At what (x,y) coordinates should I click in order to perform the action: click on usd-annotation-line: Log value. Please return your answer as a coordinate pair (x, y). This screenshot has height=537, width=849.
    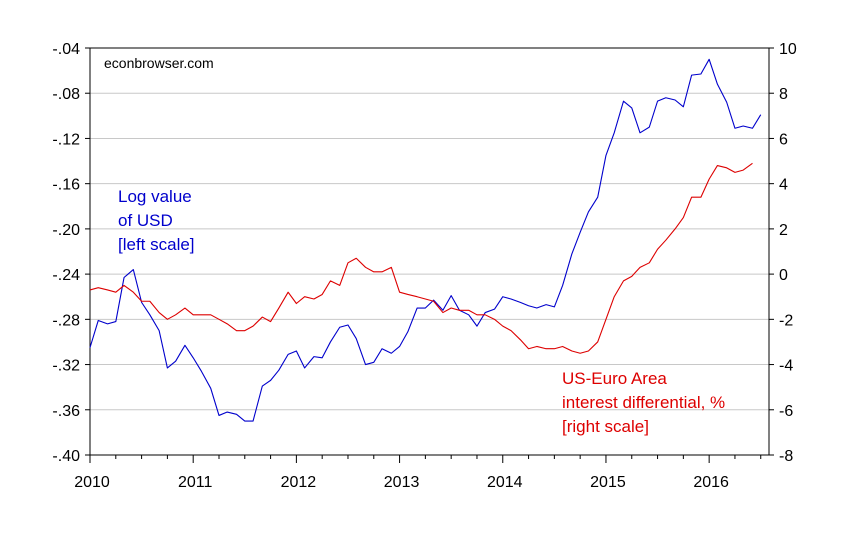
    Looking at the image, I should click on (155, 196).